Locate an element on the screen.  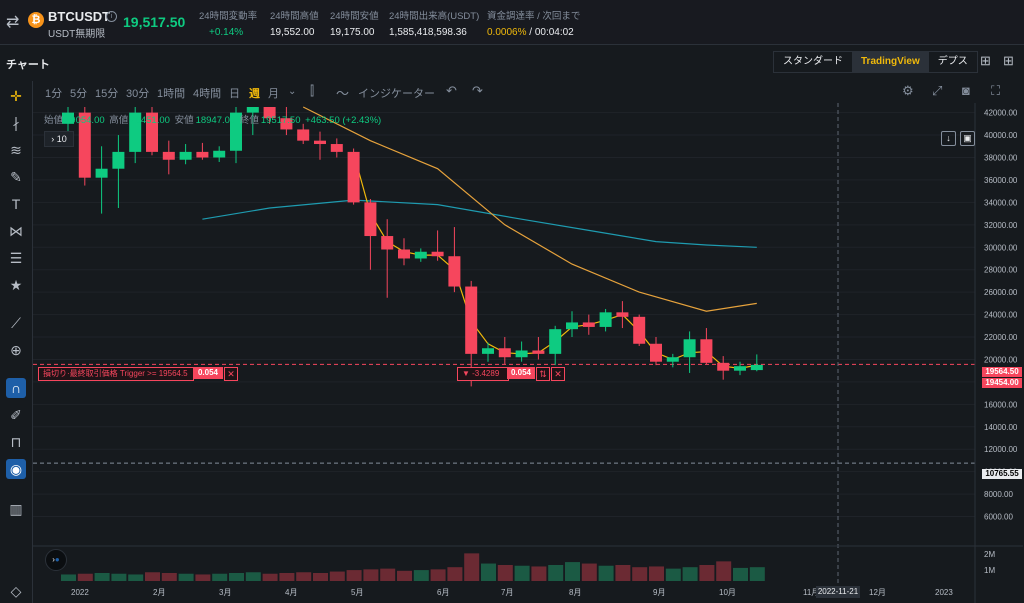
zoom-in-icon: ⊕ is located at coordinates (16, 350).